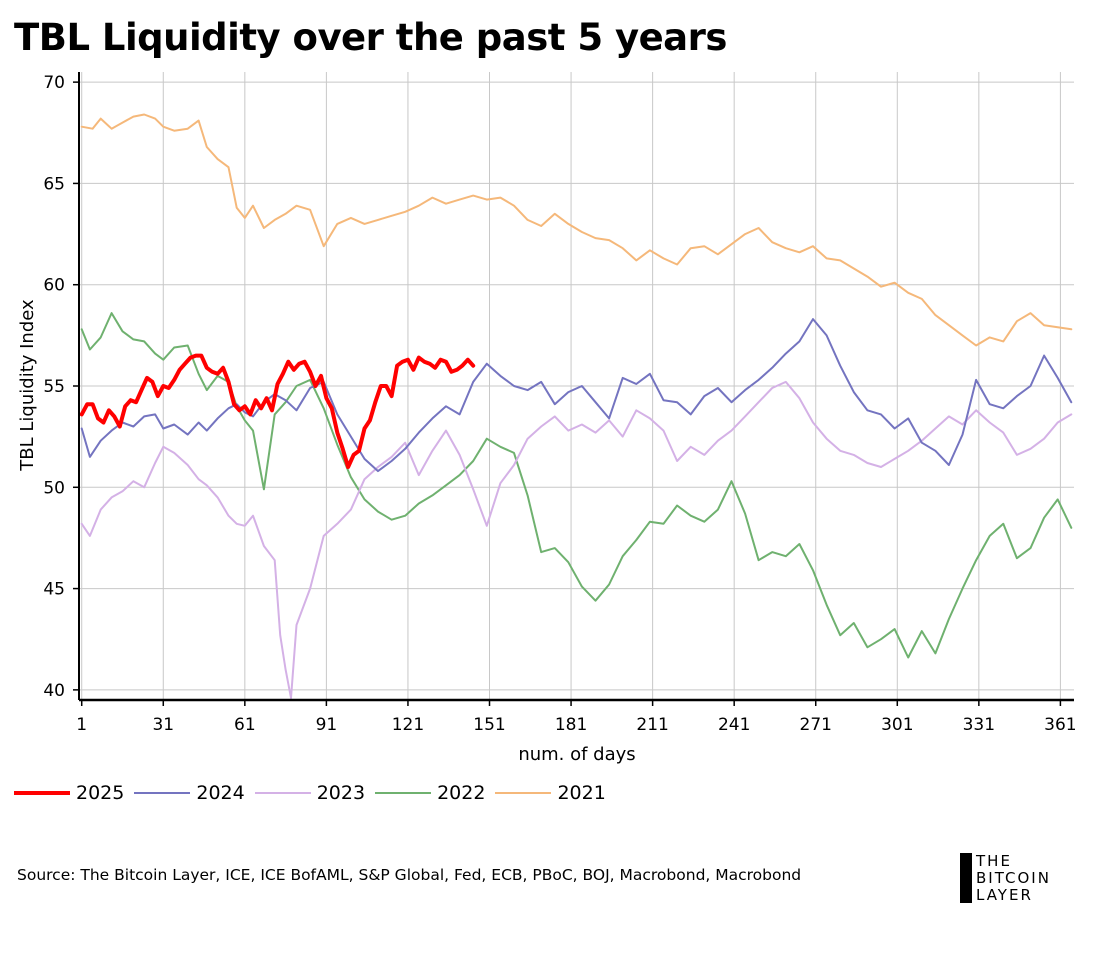 This screenshot has height=953, width=1100. Describe the element at coordinates (54, 488) in the screenshot. I see `y-tick-label: 50` at that location.